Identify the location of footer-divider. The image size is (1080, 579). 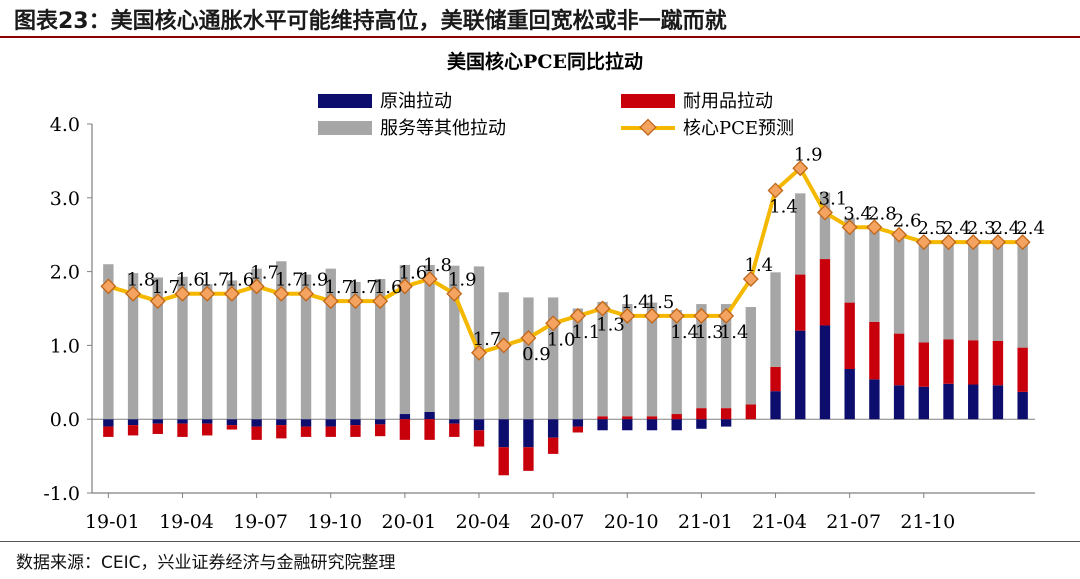
(540, 541).